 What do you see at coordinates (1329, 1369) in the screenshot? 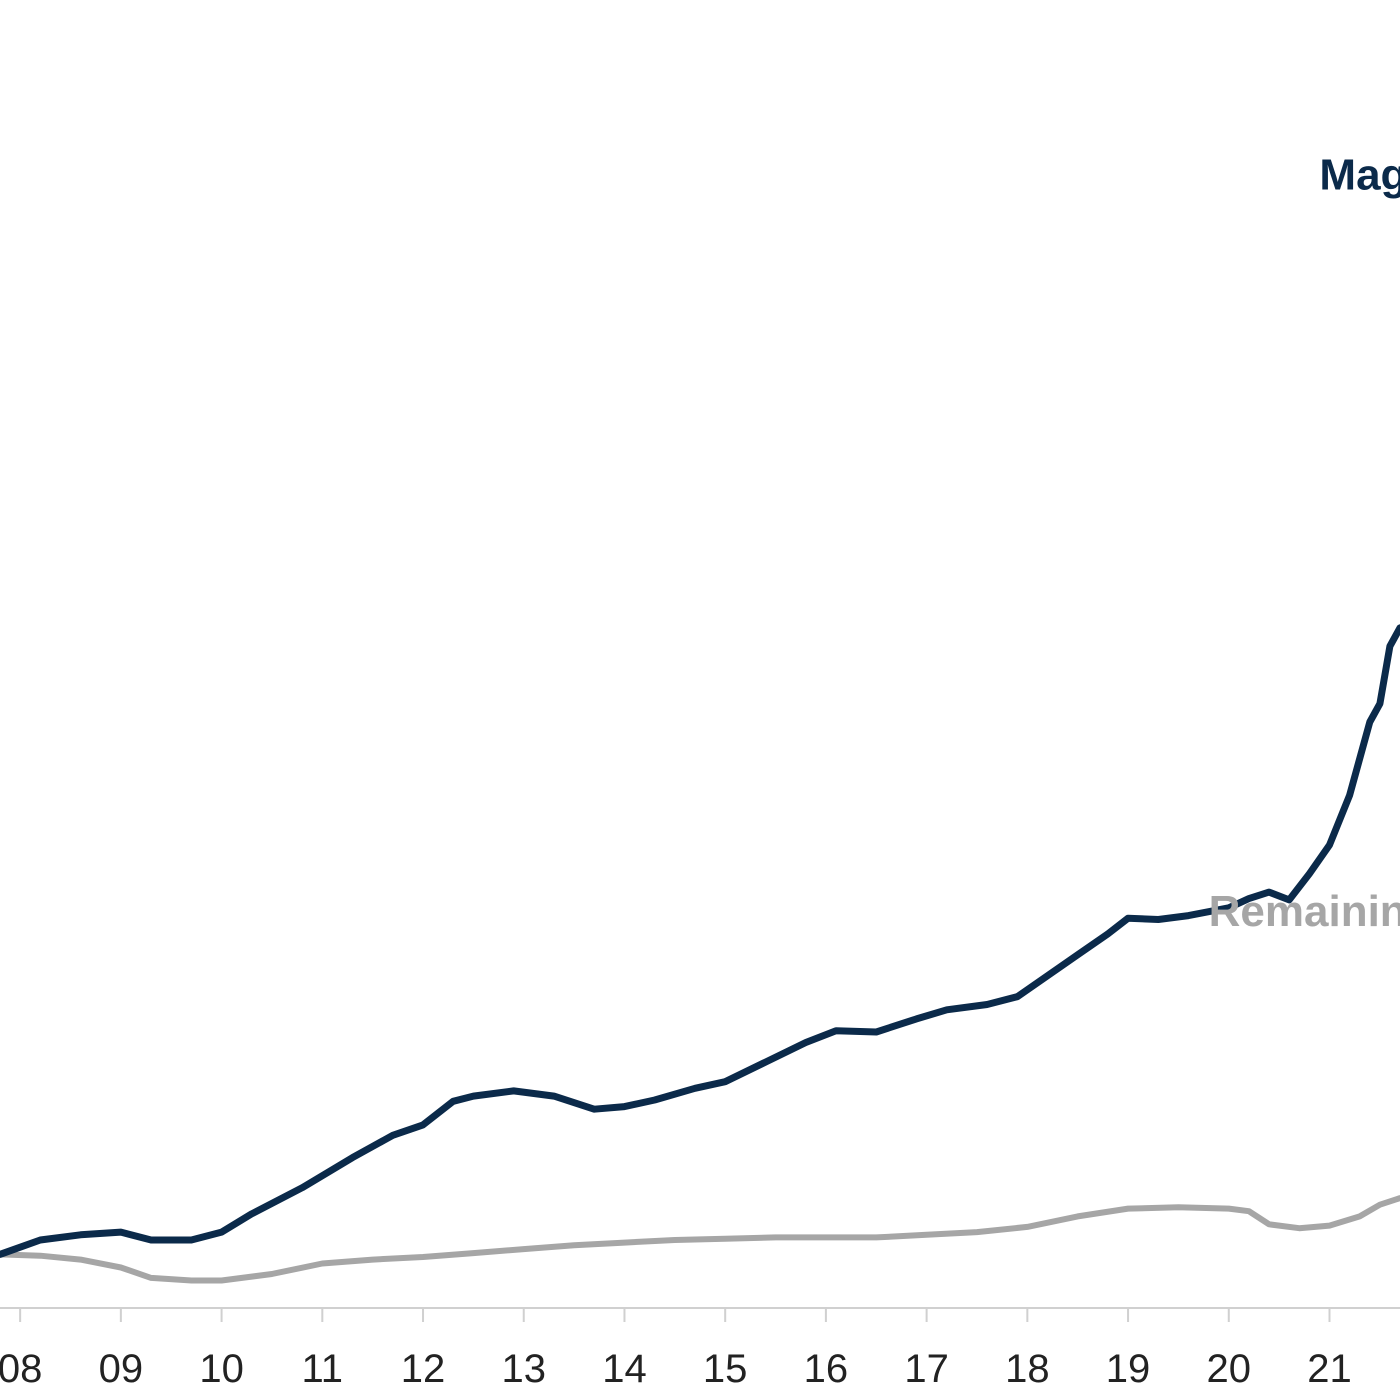
I see `x-tick-label: 21` at bounding box center [1329, 1369].